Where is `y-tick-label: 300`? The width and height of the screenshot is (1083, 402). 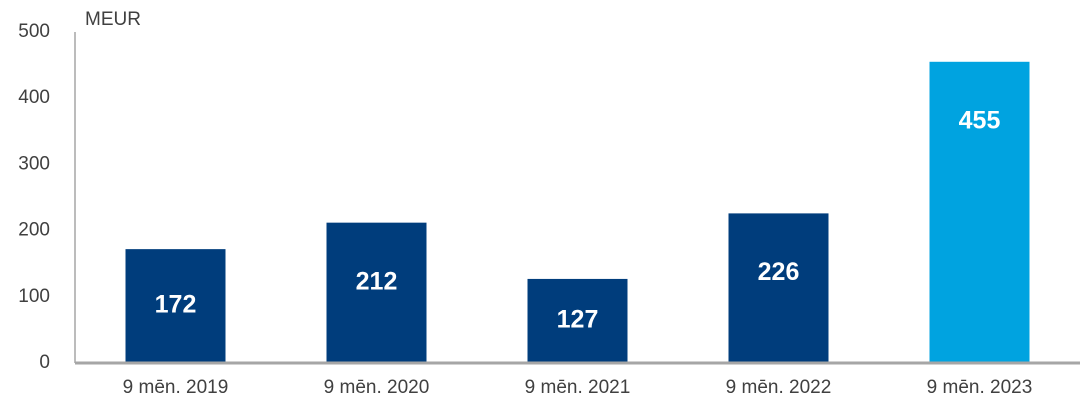
y-tick-label: 300 is located at coordinates (34, 163).